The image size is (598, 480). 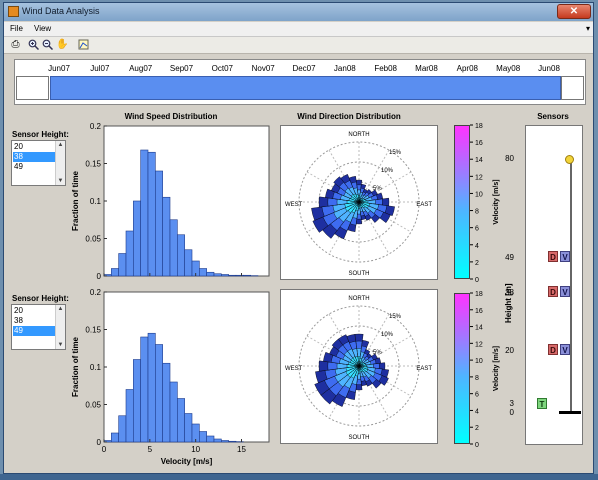 I want to click on range-end-handle, so click(x=572, y=88).